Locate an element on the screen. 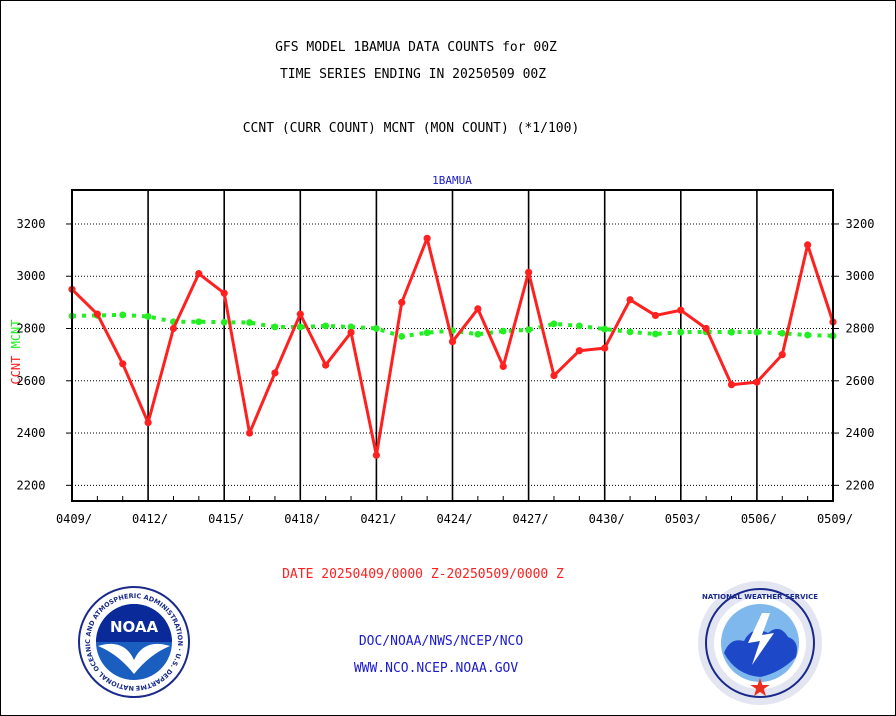  y-tick-label-right: 2800 is located at coordinates (860, 329).